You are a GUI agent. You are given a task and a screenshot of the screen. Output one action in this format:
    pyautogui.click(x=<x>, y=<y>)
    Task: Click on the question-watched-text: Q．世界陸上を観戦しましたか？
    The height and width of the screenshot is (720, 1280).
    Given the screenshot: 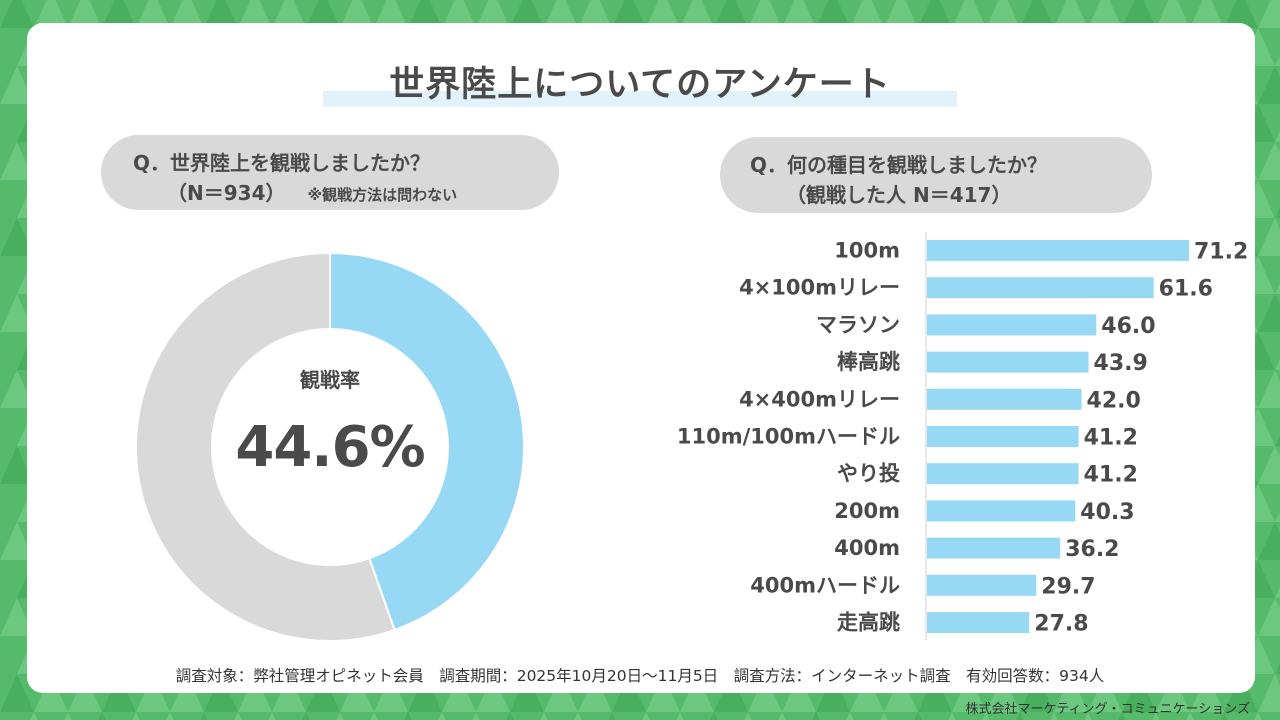 What is the action you would take?
    pyautogui.click(x=282, y=163)
    